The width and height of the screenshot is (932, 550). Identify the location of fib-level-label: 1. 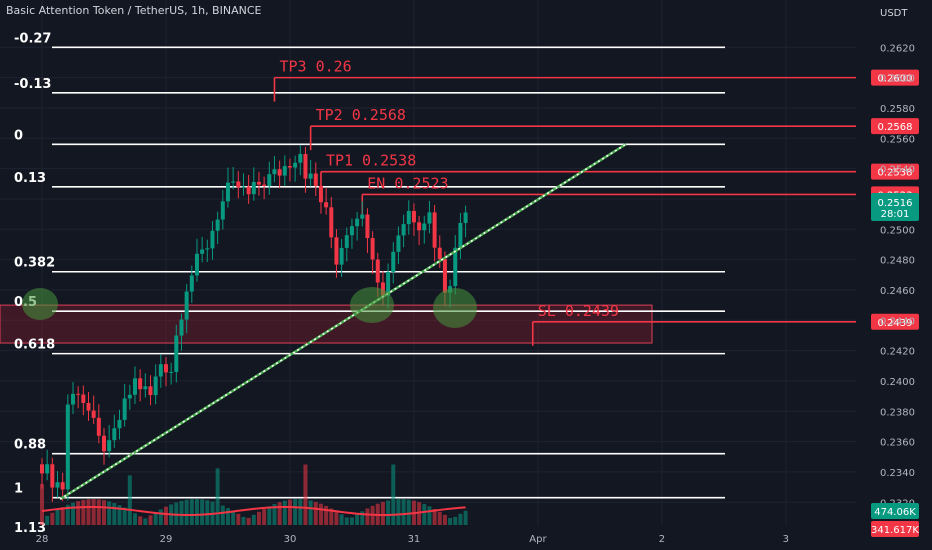
(18, 489).